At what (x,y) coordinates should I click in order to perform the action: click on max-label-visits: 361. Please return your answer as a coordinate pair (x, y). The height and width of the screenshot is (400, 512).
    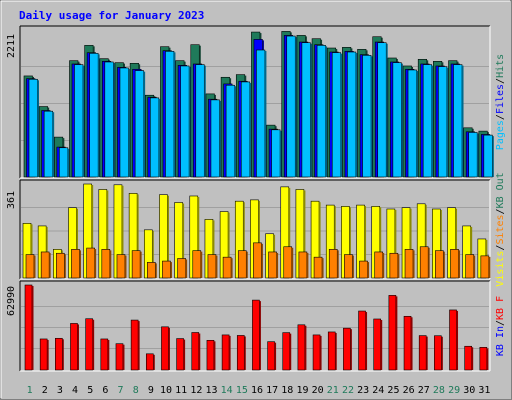
    Looking at the image, I should click on (11, 200).